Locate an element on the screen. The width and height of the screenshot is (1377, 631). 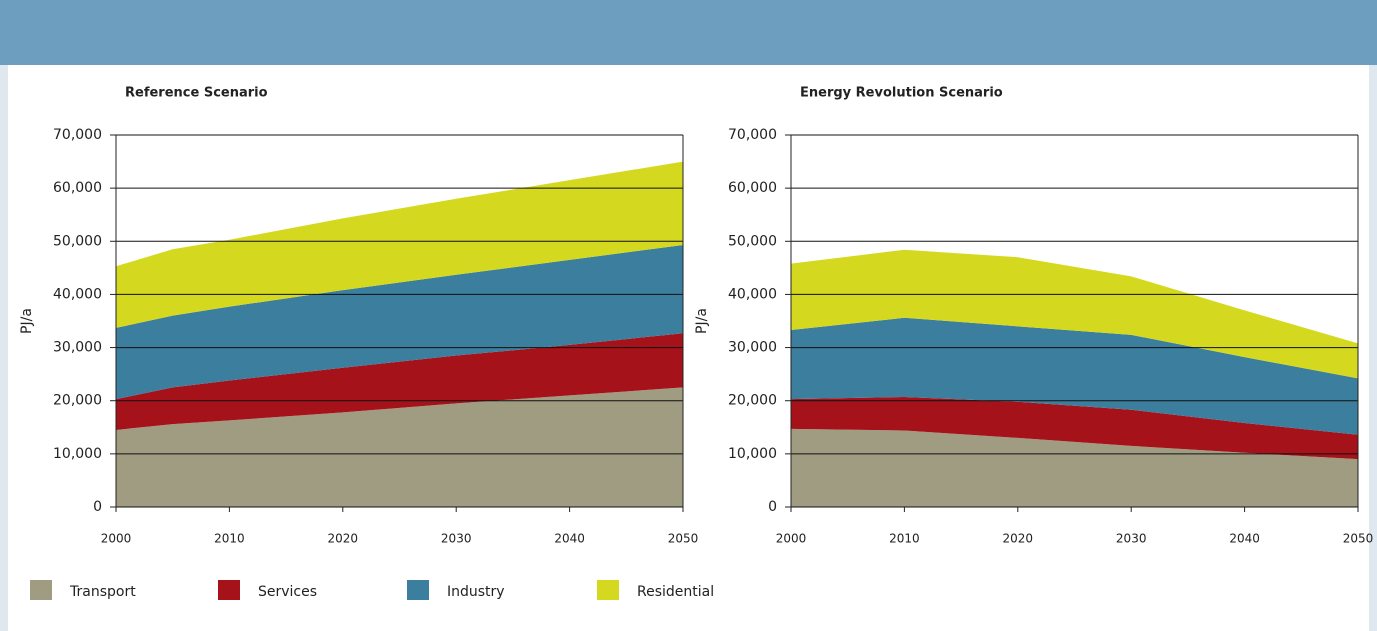
legend-label: Transport is located at coordinates (102, 592).